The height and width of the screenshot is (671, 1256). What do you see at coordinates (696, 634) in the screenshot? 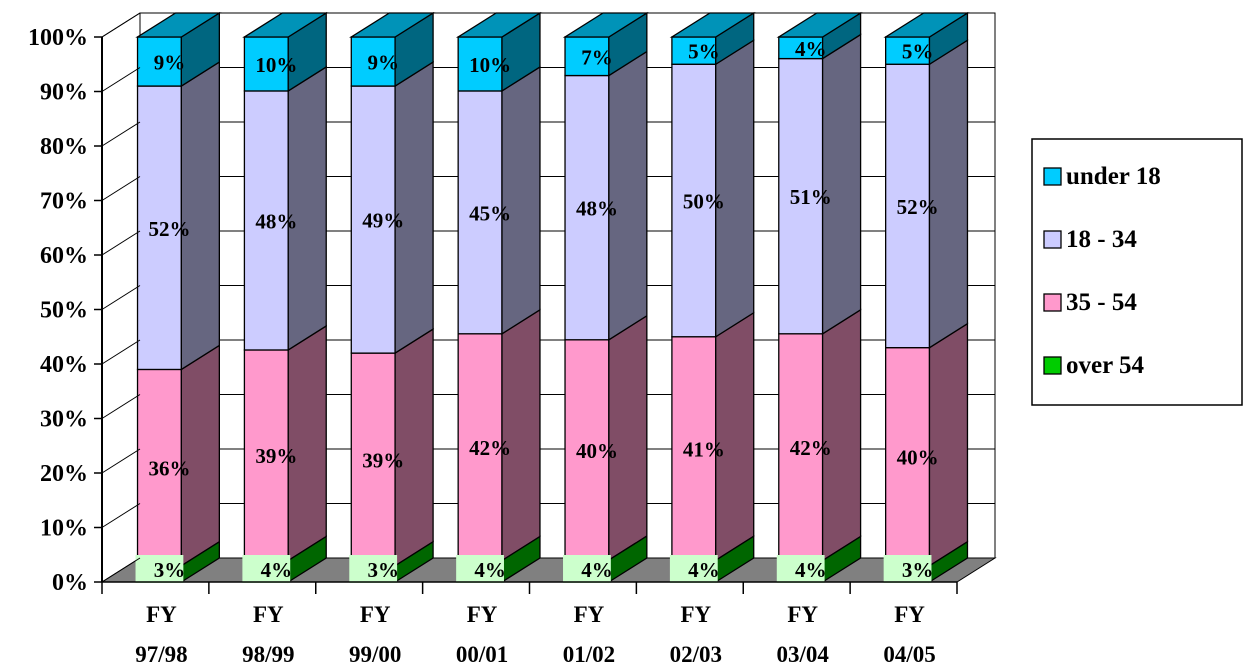
I see `x-tick-label: FY 02/03` at bounding box center [696, 634].